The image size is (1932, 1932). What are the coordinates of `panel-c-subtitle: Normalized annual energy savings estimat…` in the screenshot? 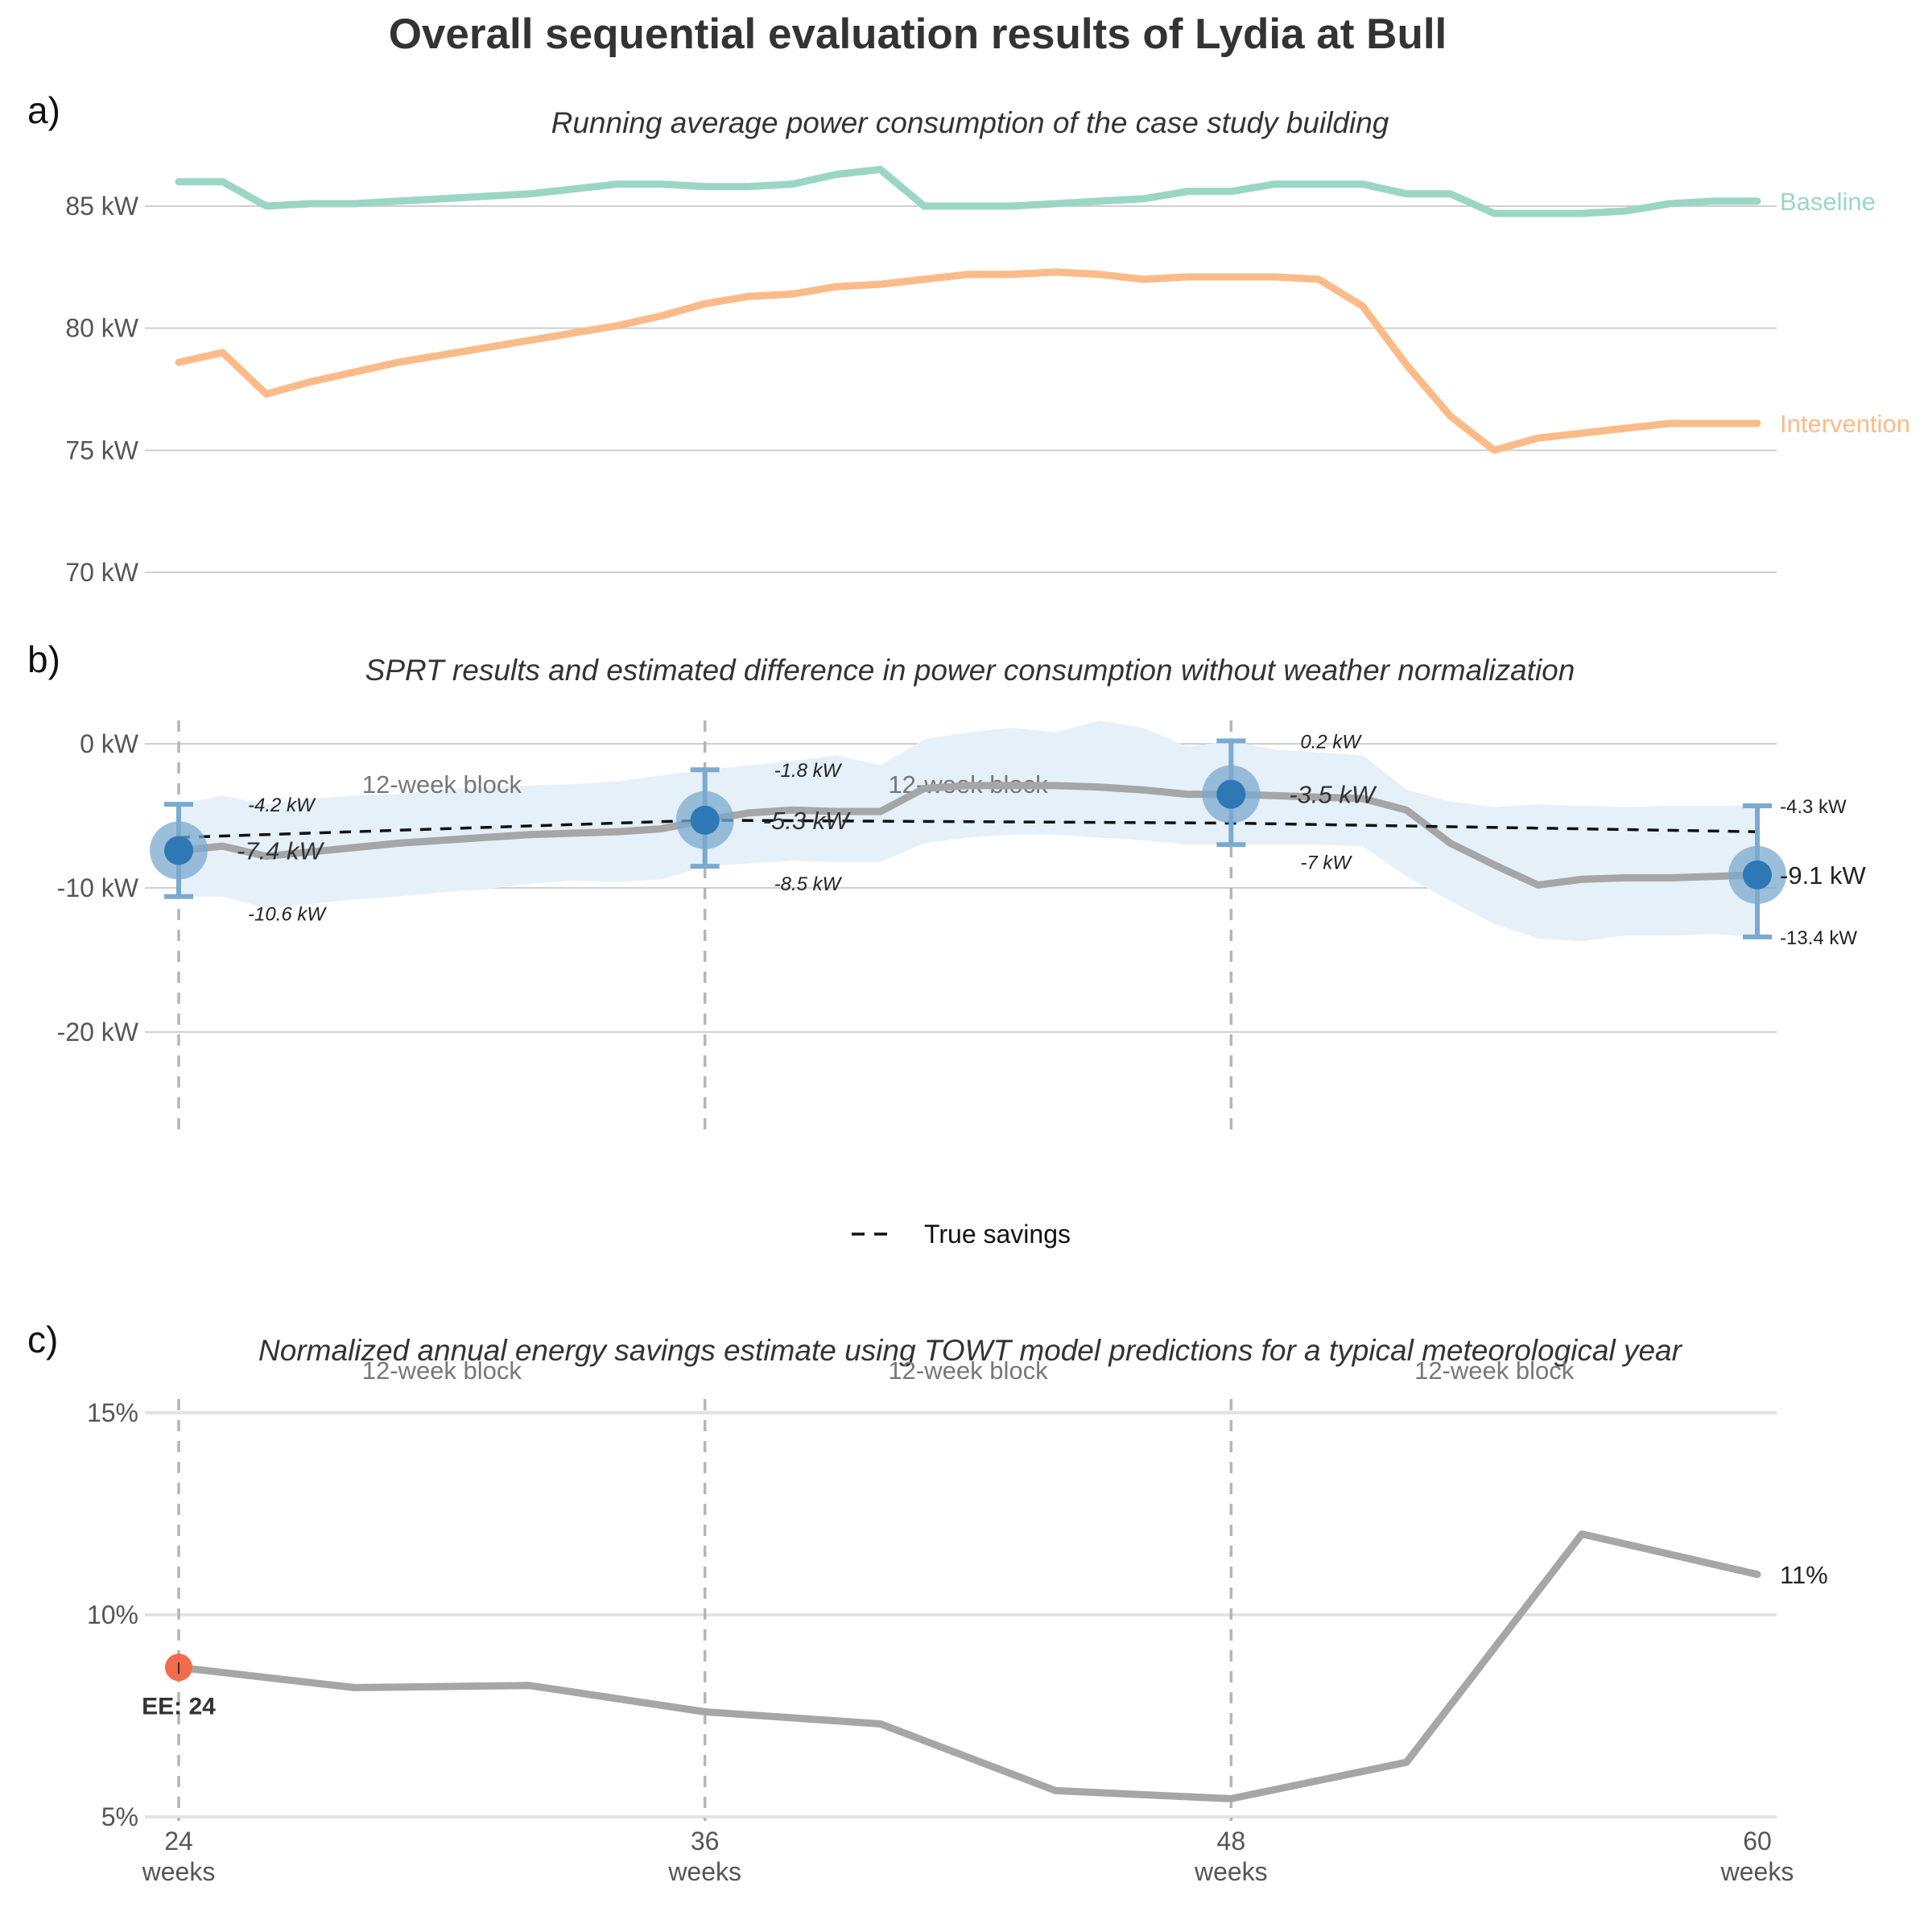 It's located at (970, 1350).